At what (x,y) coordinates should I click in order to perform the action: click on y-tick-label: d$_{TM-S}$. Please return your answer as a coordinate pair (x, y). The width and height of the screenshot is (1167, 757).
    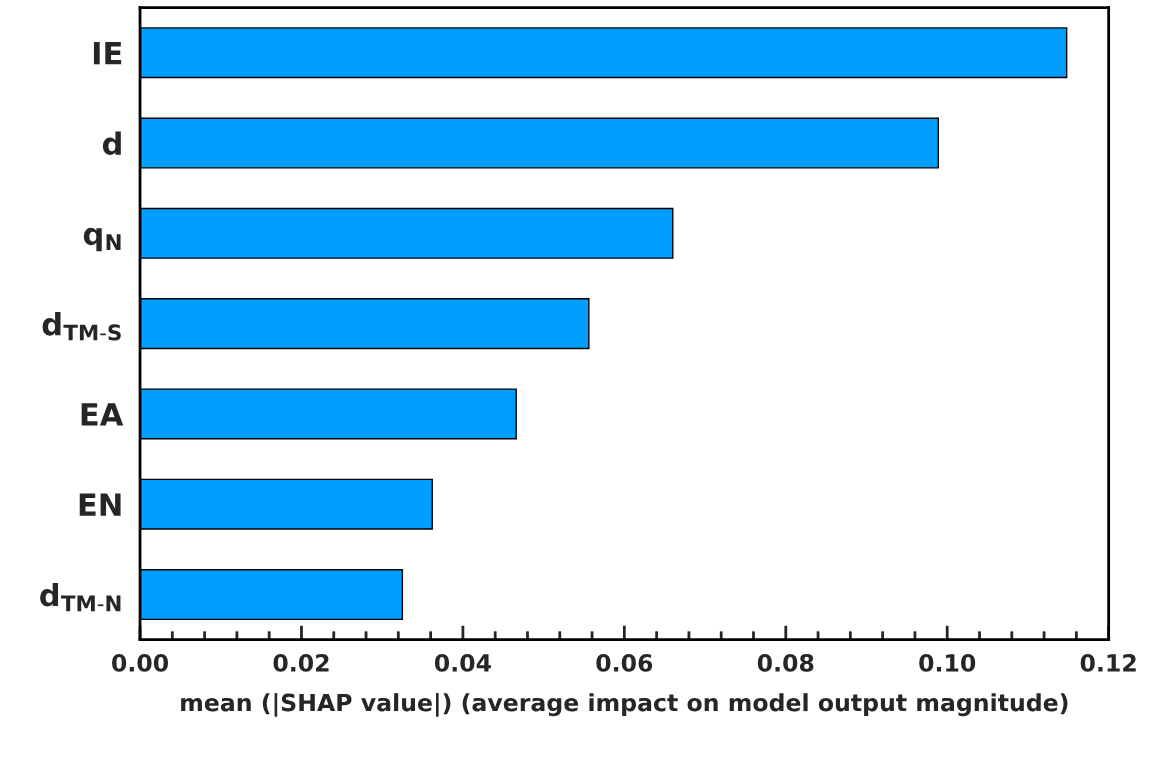
    Looking at the image, I should click on (81, 326).